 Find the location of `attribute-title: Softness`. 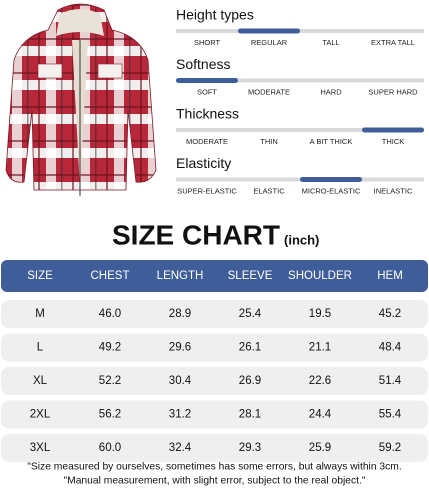

attribute-title: Softness is located at coordinates (203, 64).